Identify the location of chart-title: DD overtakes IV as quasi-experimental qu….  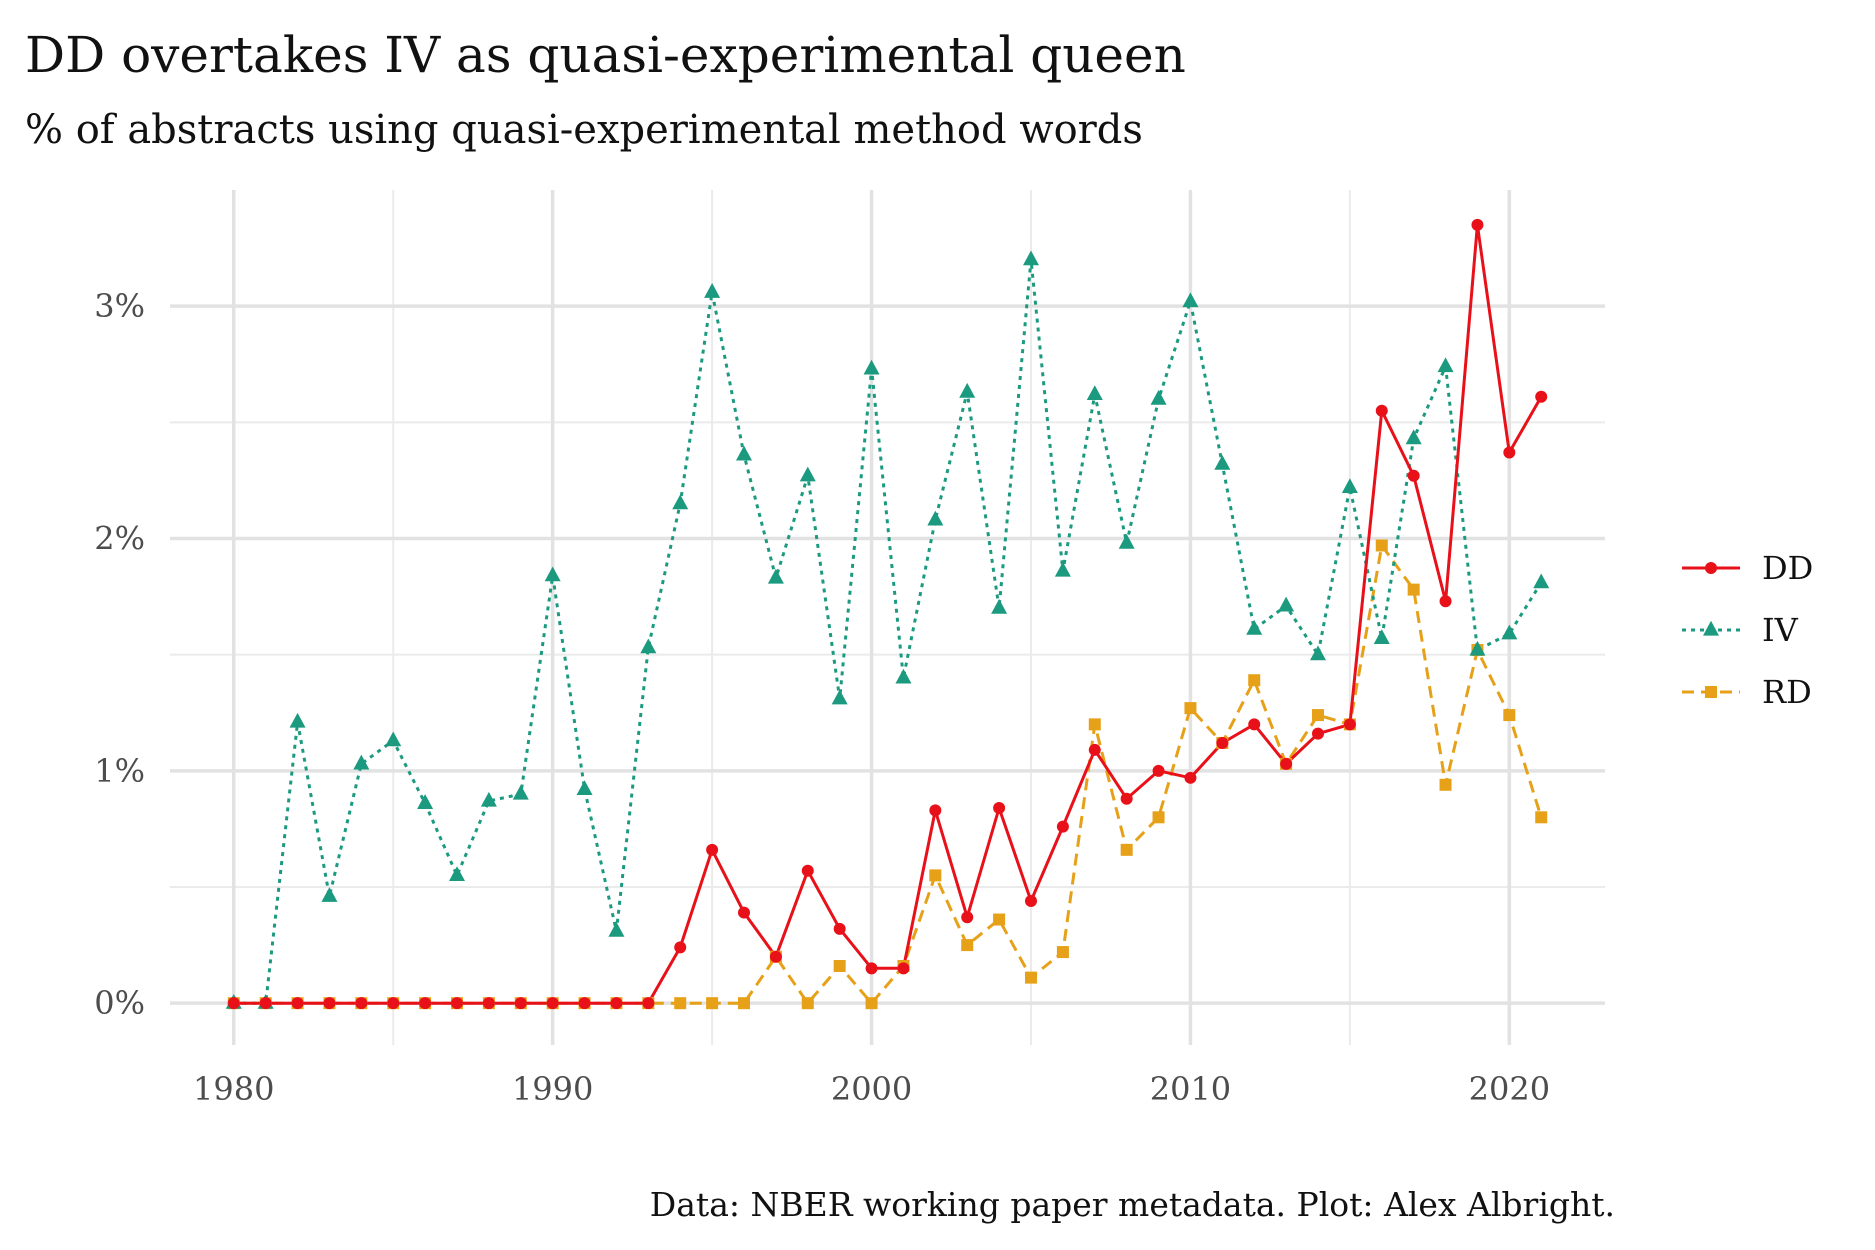
(605, 55).